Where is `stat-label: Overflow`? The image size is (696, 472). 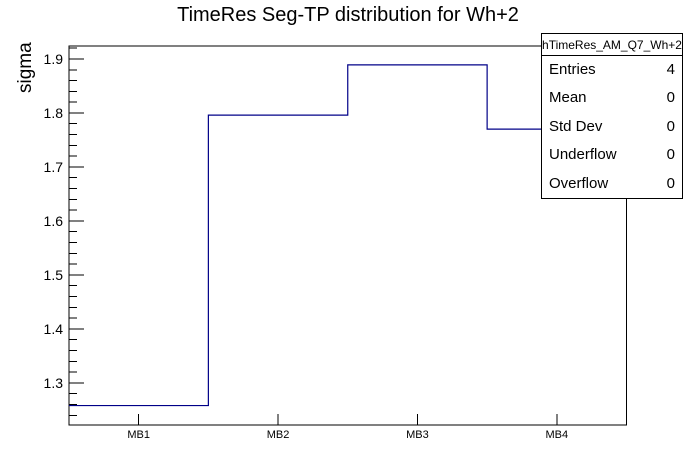
stat-label: Overflow is located at coordinates (579, 183).